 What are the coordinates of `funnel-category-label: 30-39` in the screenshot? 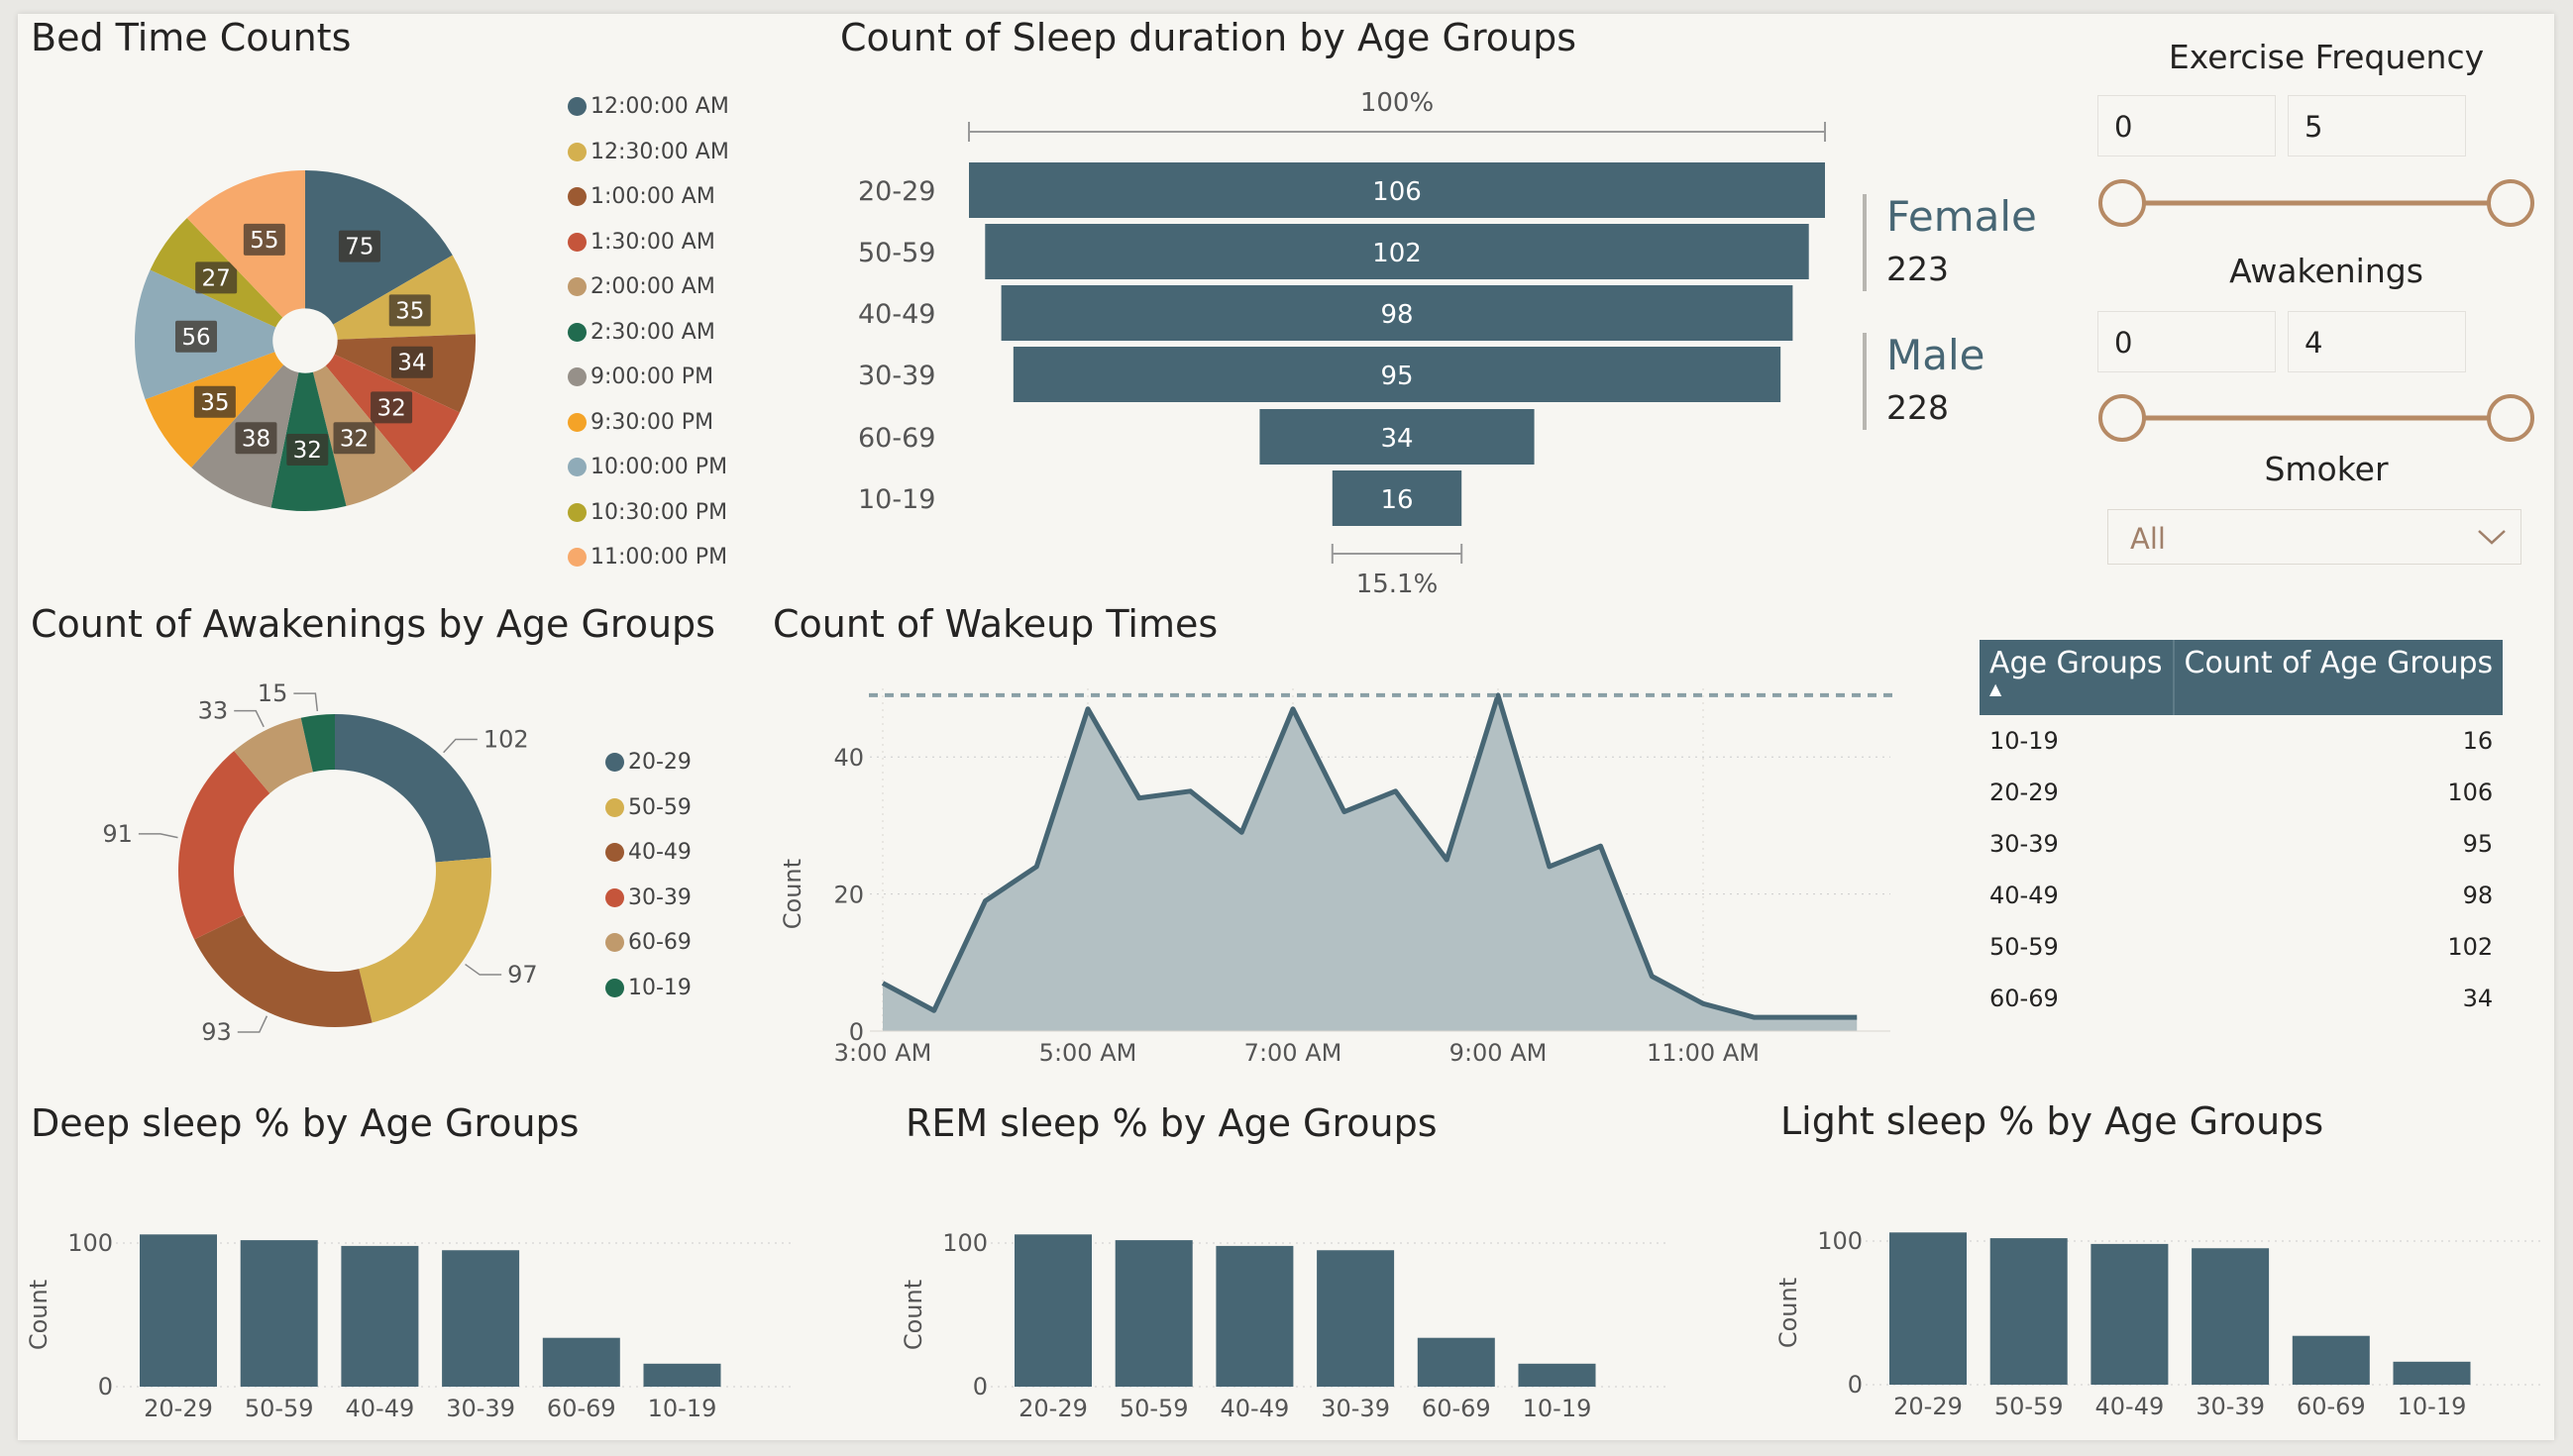 It's located at (896, 376).